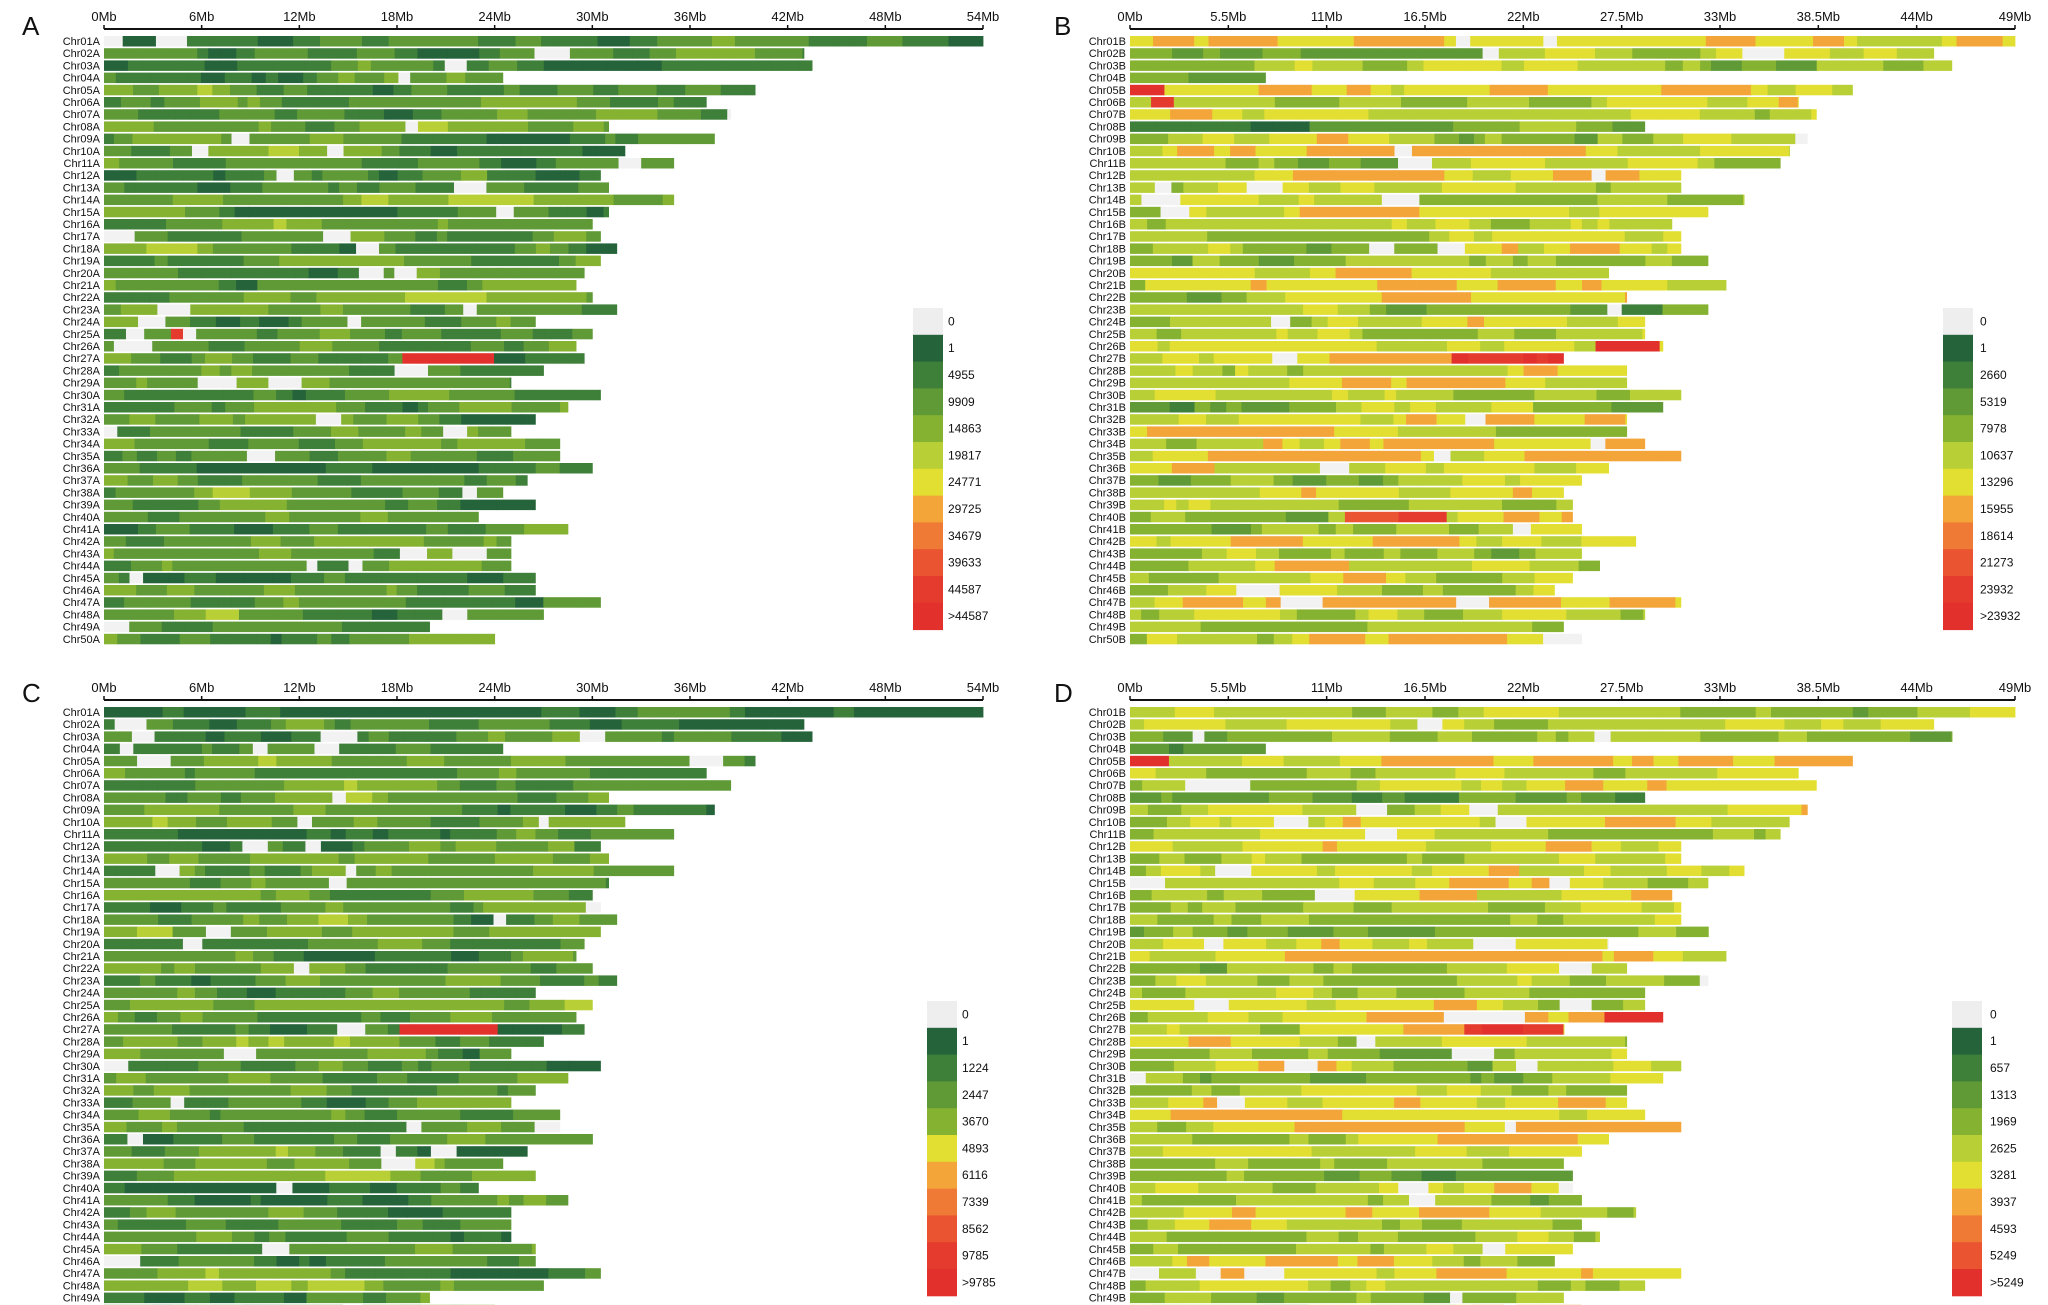  Describe the element at coordinates (82, 591) in the screenshot. I see `chromosome-label: Chr46A` at that location.